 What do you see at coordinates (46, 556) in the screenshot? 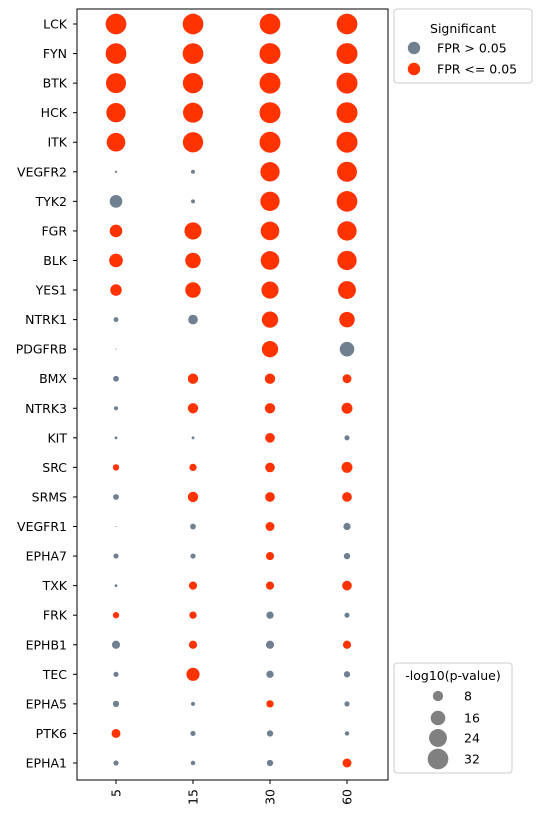
I see `y-tick-label: EPHA7` at bounding box center [46, 556].